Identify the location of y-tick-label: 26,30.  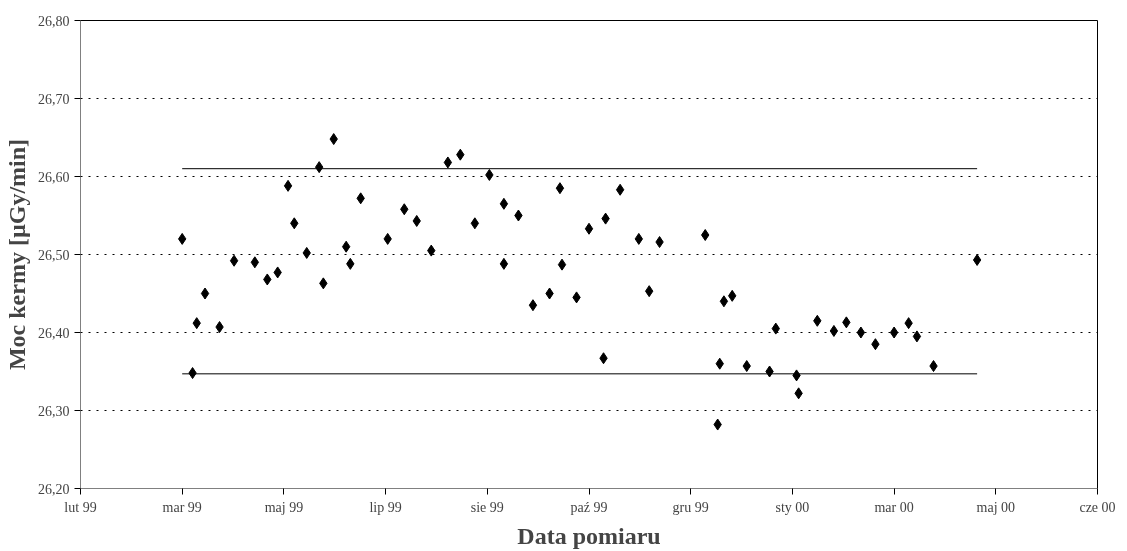
(54, 411).